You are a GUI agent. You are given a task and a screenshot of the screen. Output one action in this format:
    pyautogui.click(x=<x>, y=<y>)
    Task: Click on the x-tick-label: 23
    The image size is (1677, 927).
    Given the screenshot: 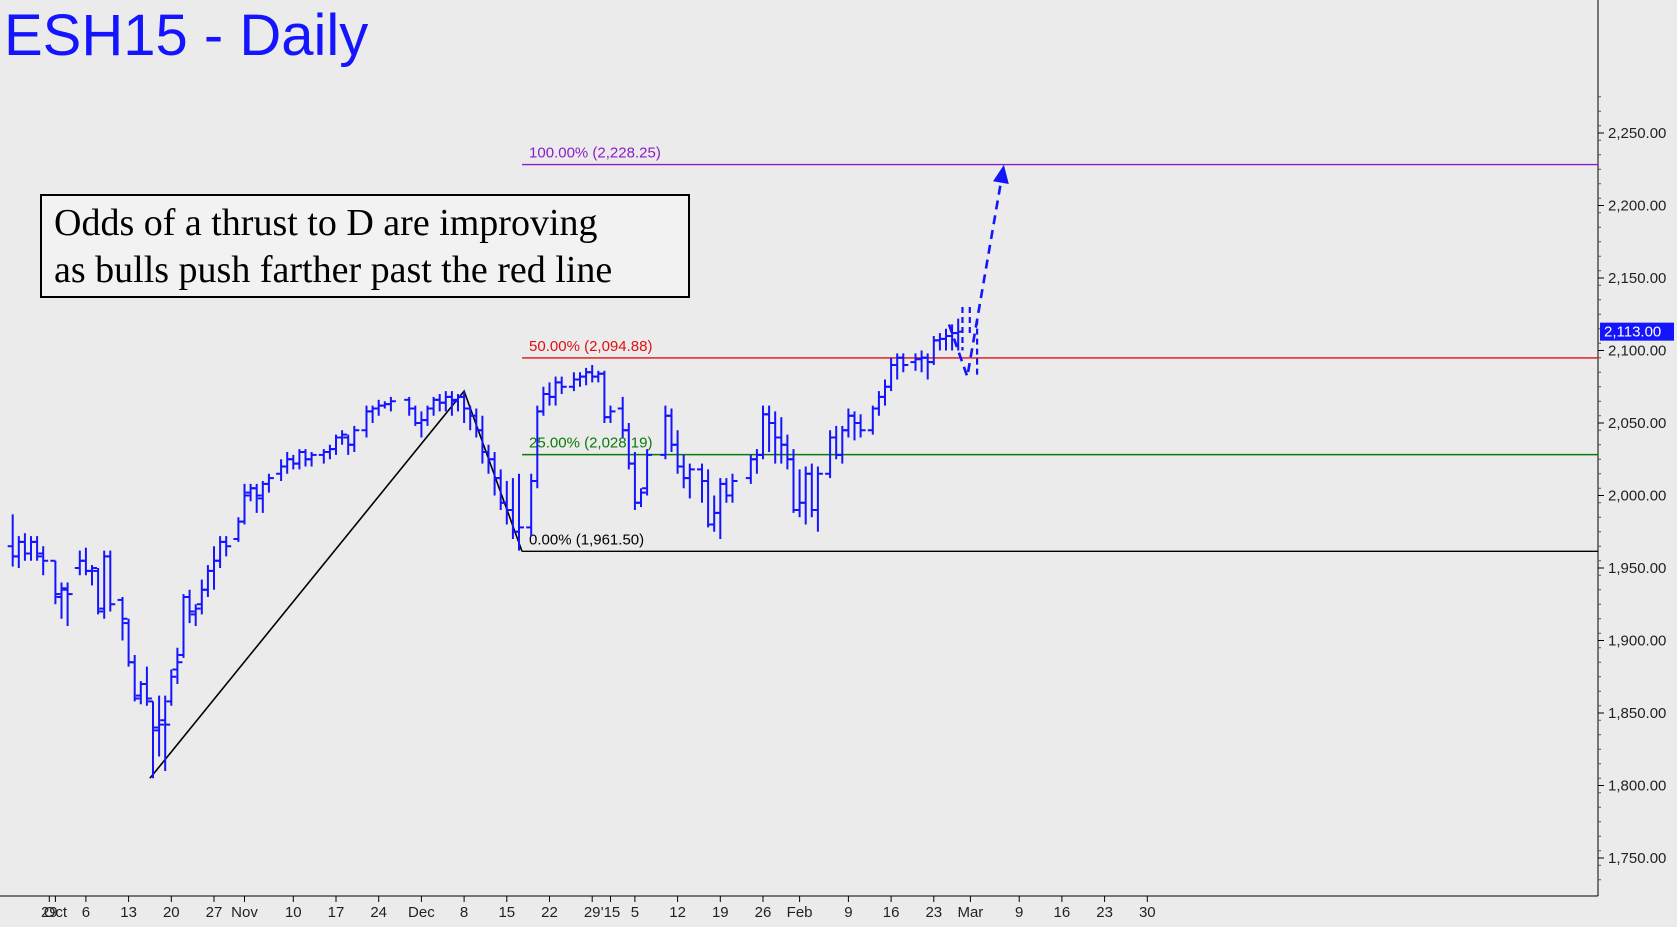 What is the action you would take?
    pyautogui.click(x=933, y=912)
    